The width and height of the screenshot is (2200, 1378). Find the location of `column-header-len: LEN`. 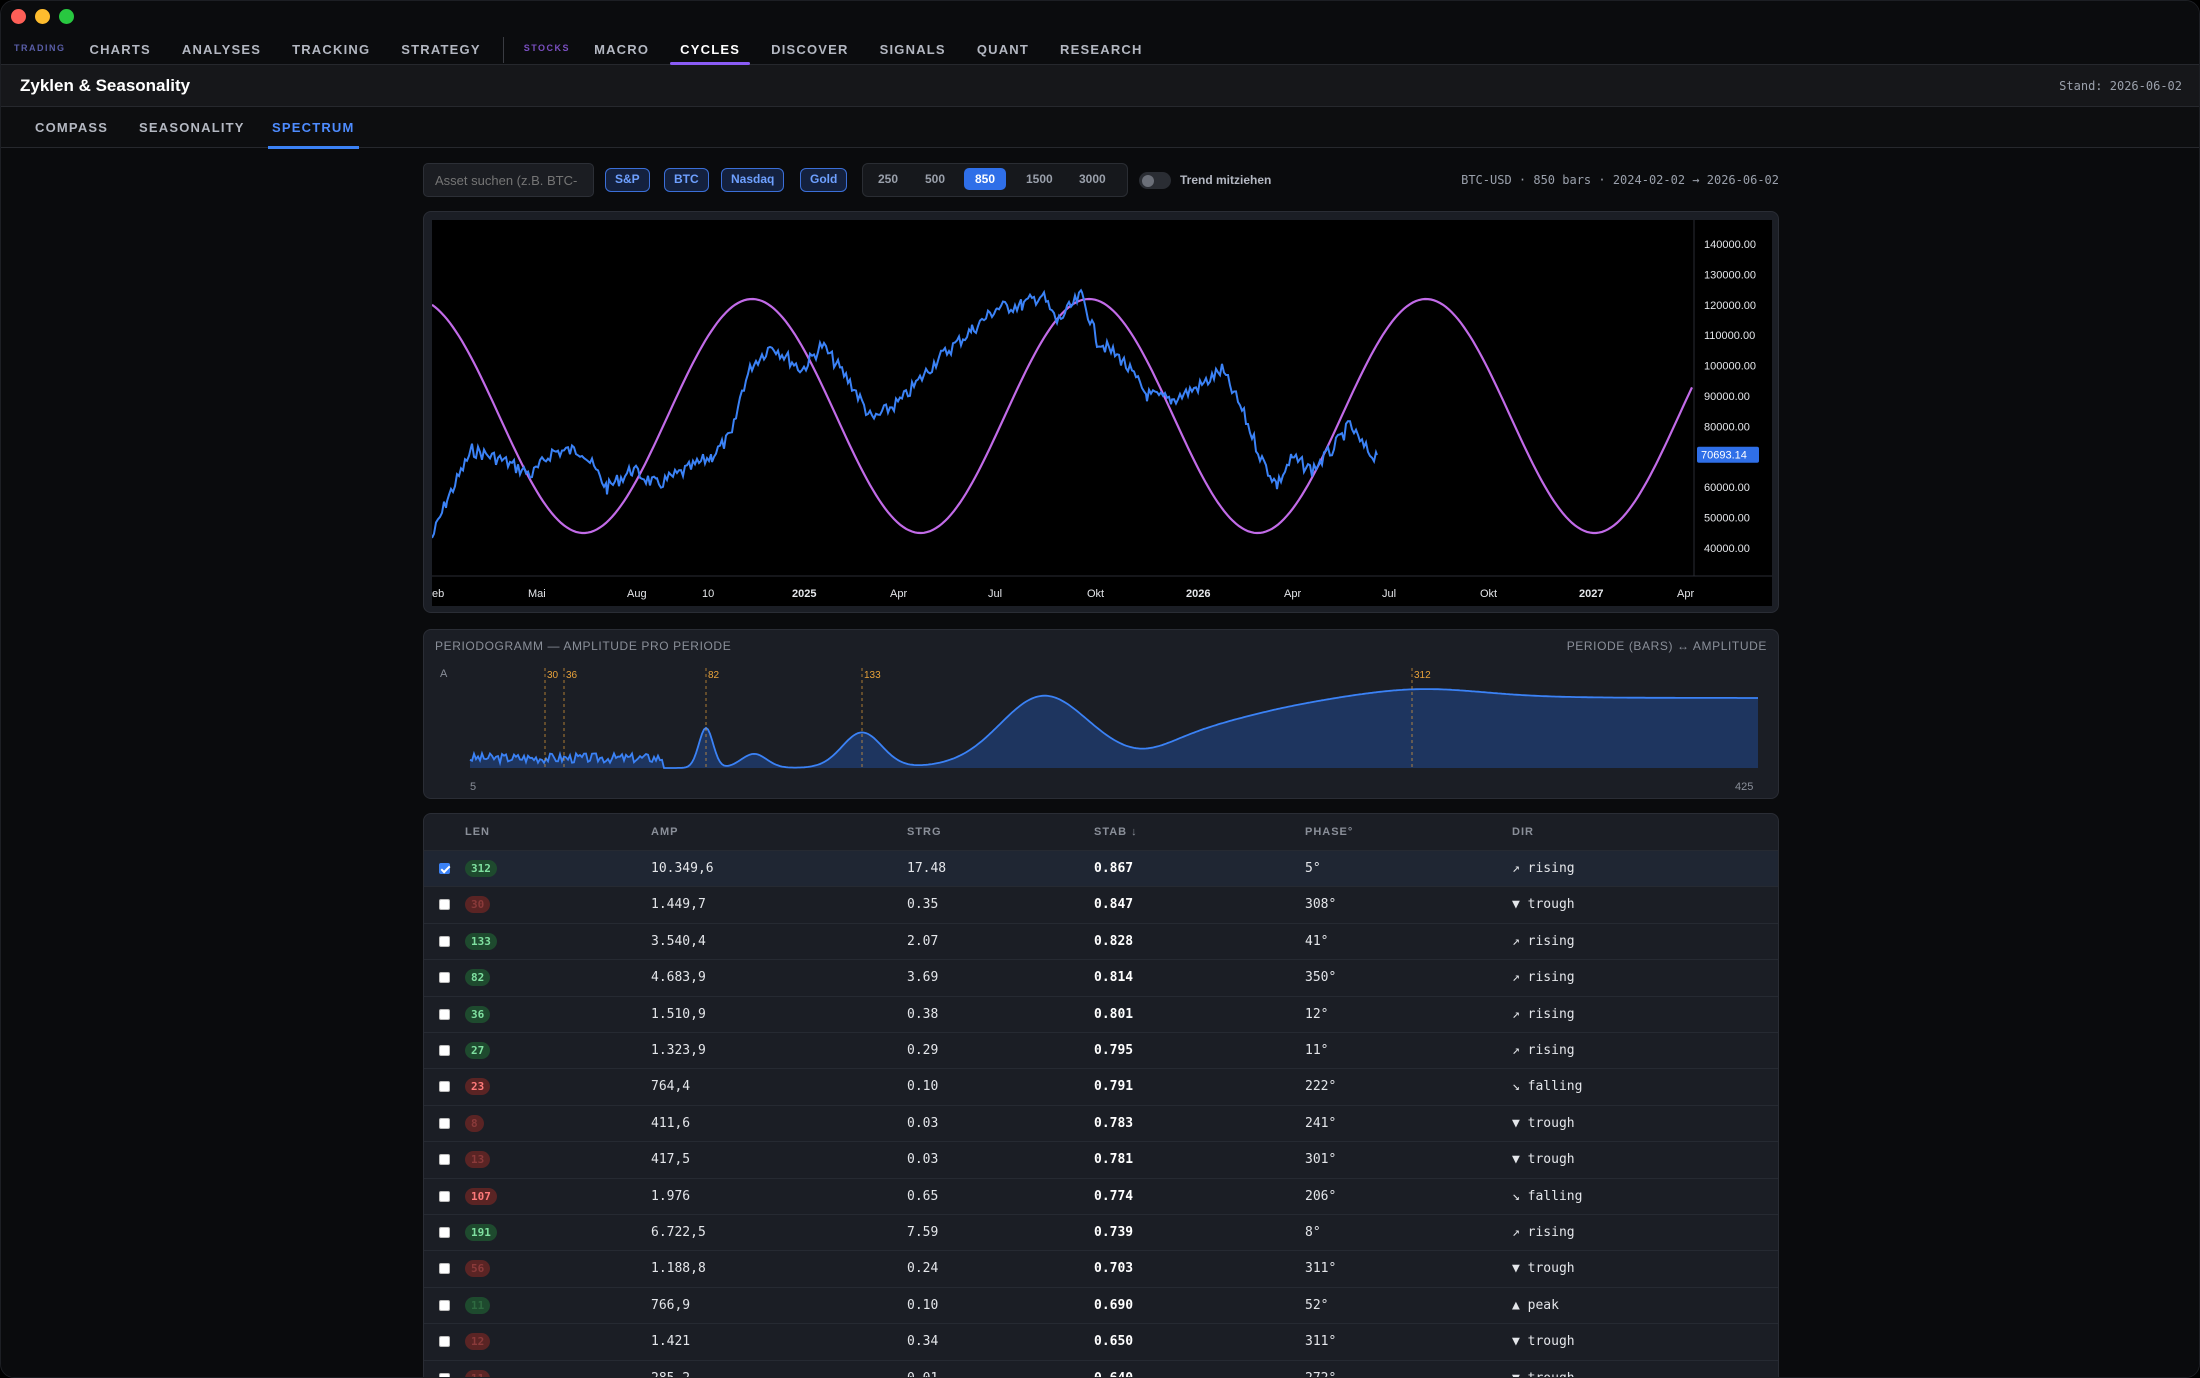

column-header-len: LEN is located at coordinates (477, 832).